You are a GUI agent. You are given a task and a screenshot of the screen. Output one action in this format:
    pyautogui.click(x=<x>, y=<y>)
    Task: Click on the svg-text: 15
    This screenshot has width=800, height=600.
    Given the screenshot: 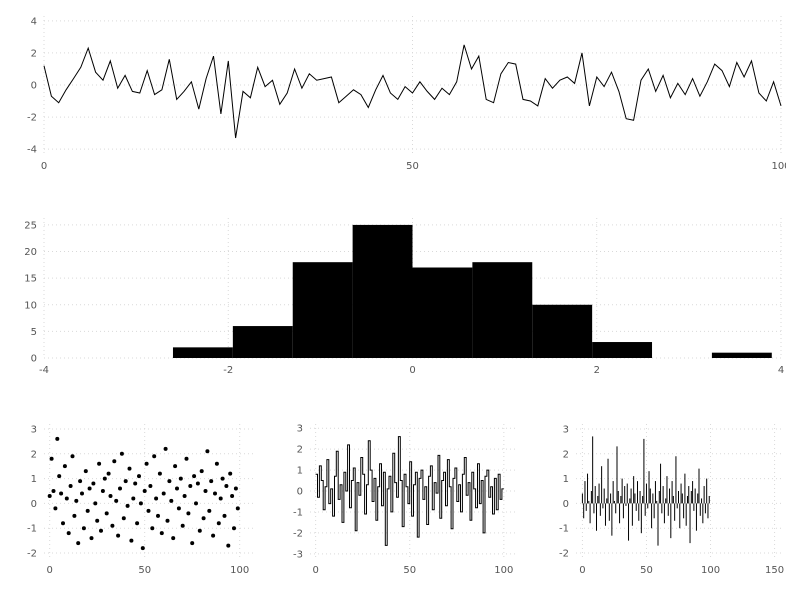 What is the action you would take?
    pyautogui.click(x=30, y=279)
    